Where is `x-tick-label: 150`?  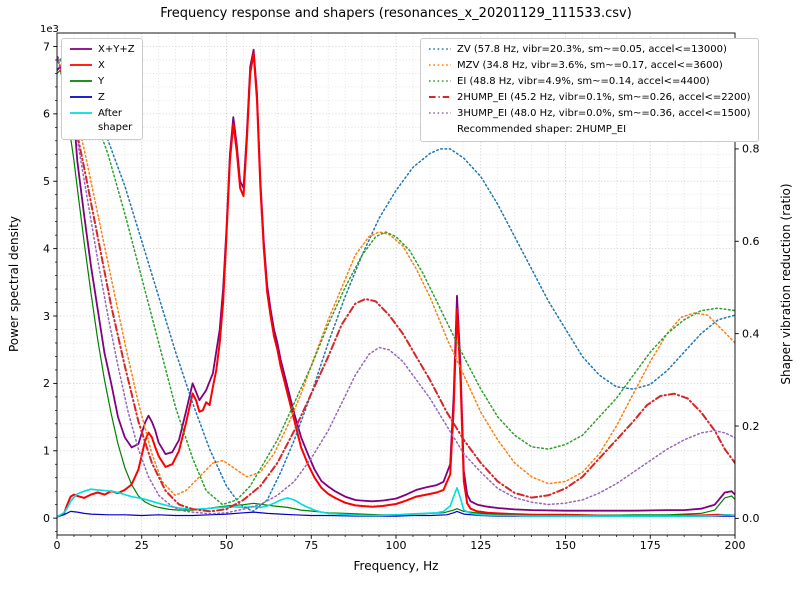
x-tick-label: 150 is located at coordinates (565, 545).